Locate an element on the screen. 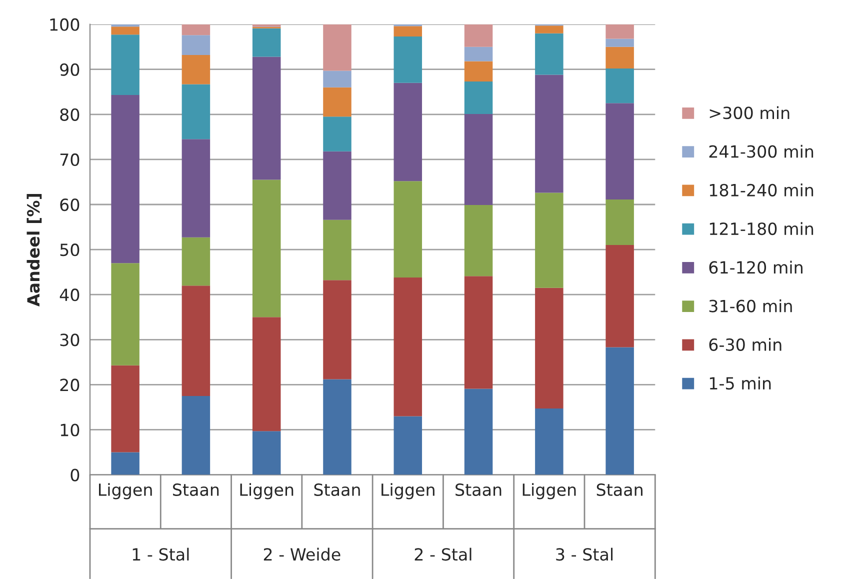 The width and height of the screenshot is (841, 579). y-tick-label: 10 is located at coordinates (70, 430).